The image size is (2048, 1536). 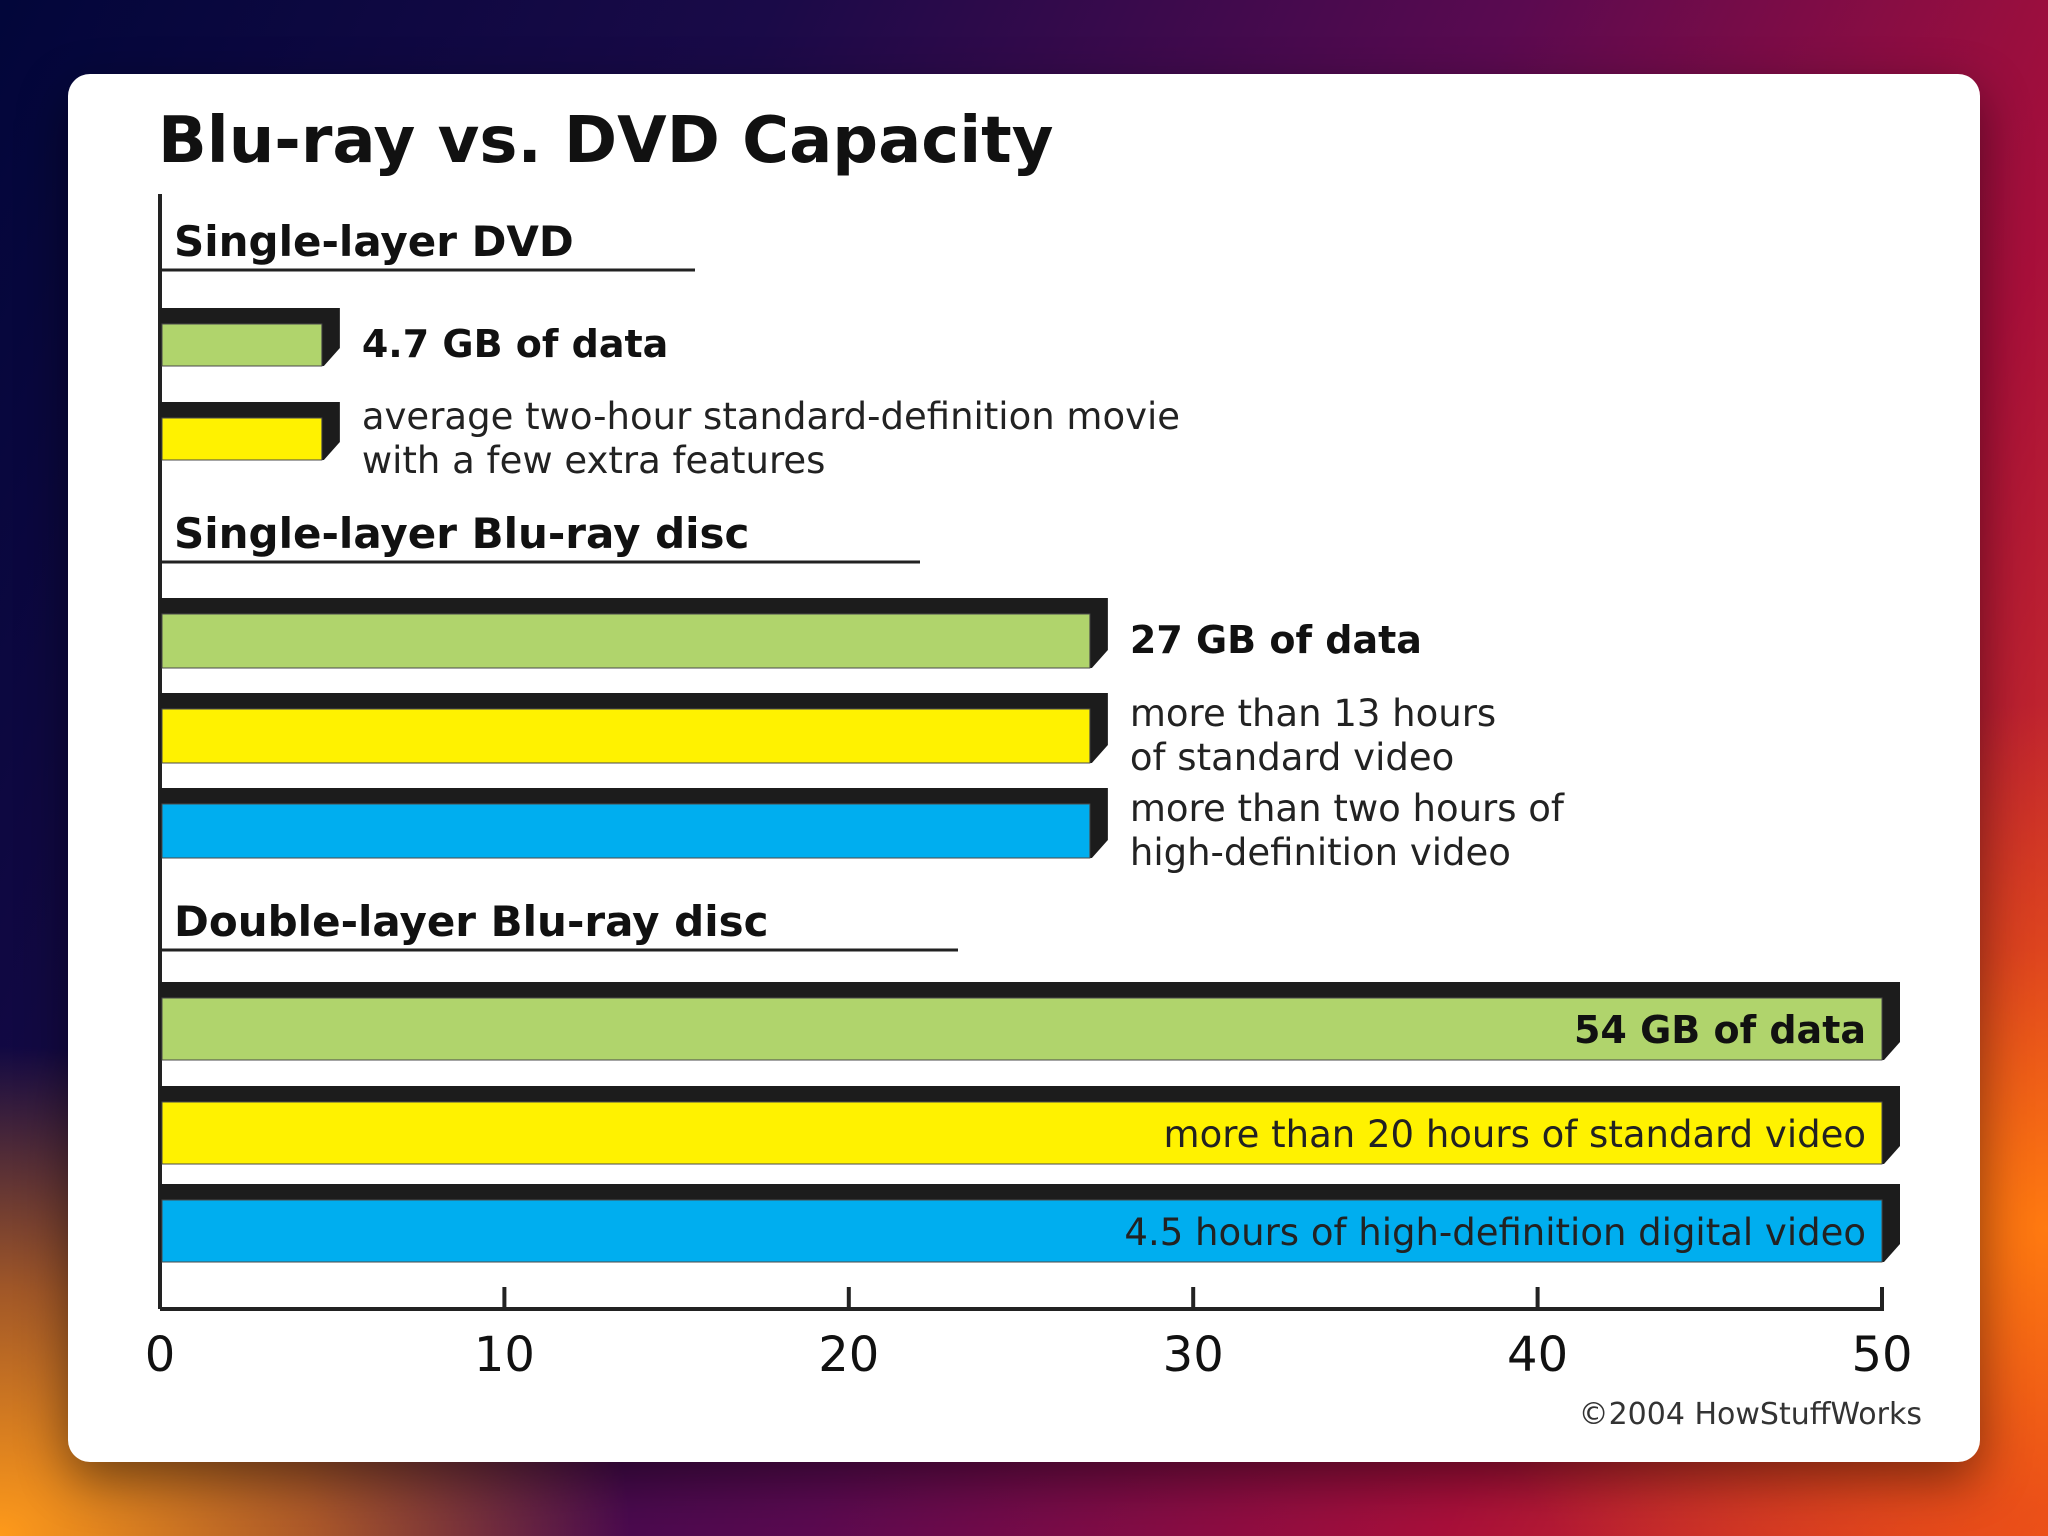 I want to click on bar-label: more than 20 hours of standard video, so click(x=1515, y=1134).